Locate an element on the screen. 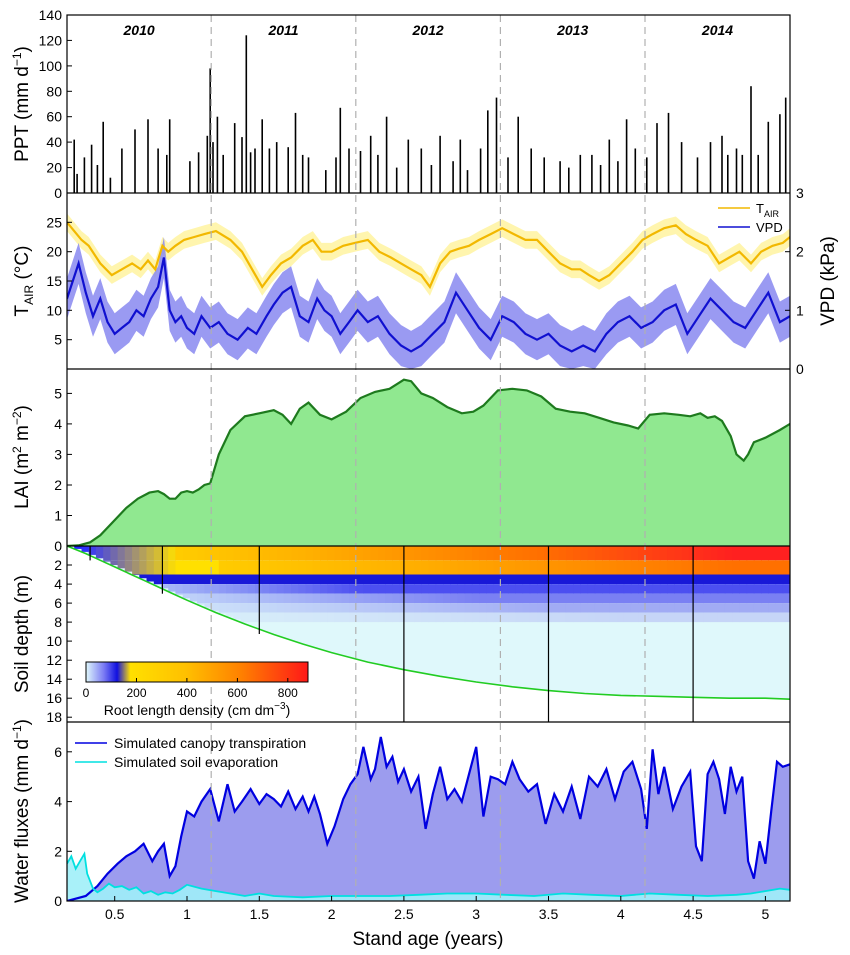 The image size is (850, 955). colorbar-label: Root length density (cm dm−3) is located at coordinates (197, 709).